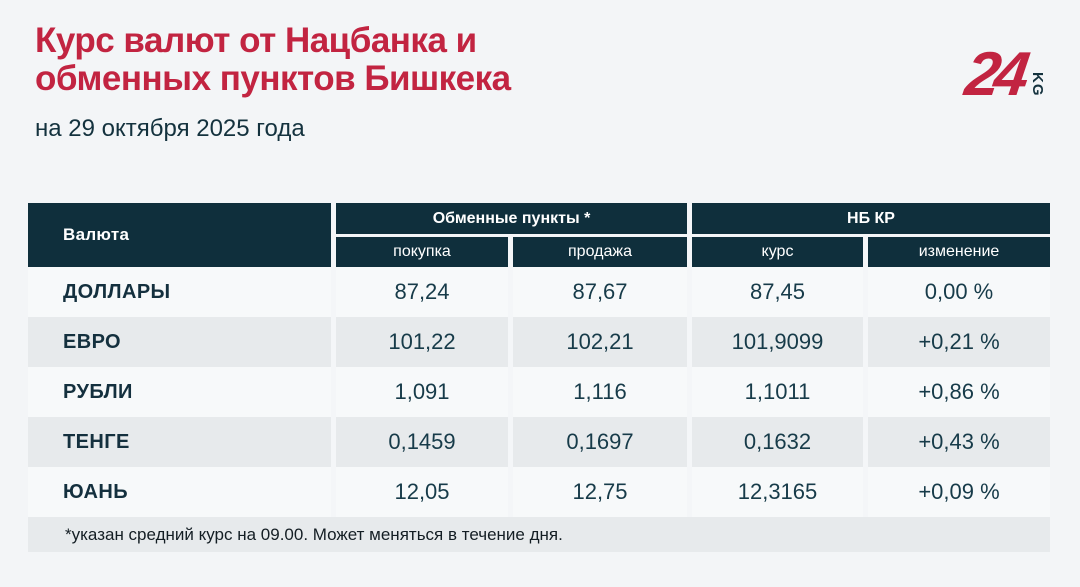  I want to click on column-header-change: изменение, so click(956, 252).